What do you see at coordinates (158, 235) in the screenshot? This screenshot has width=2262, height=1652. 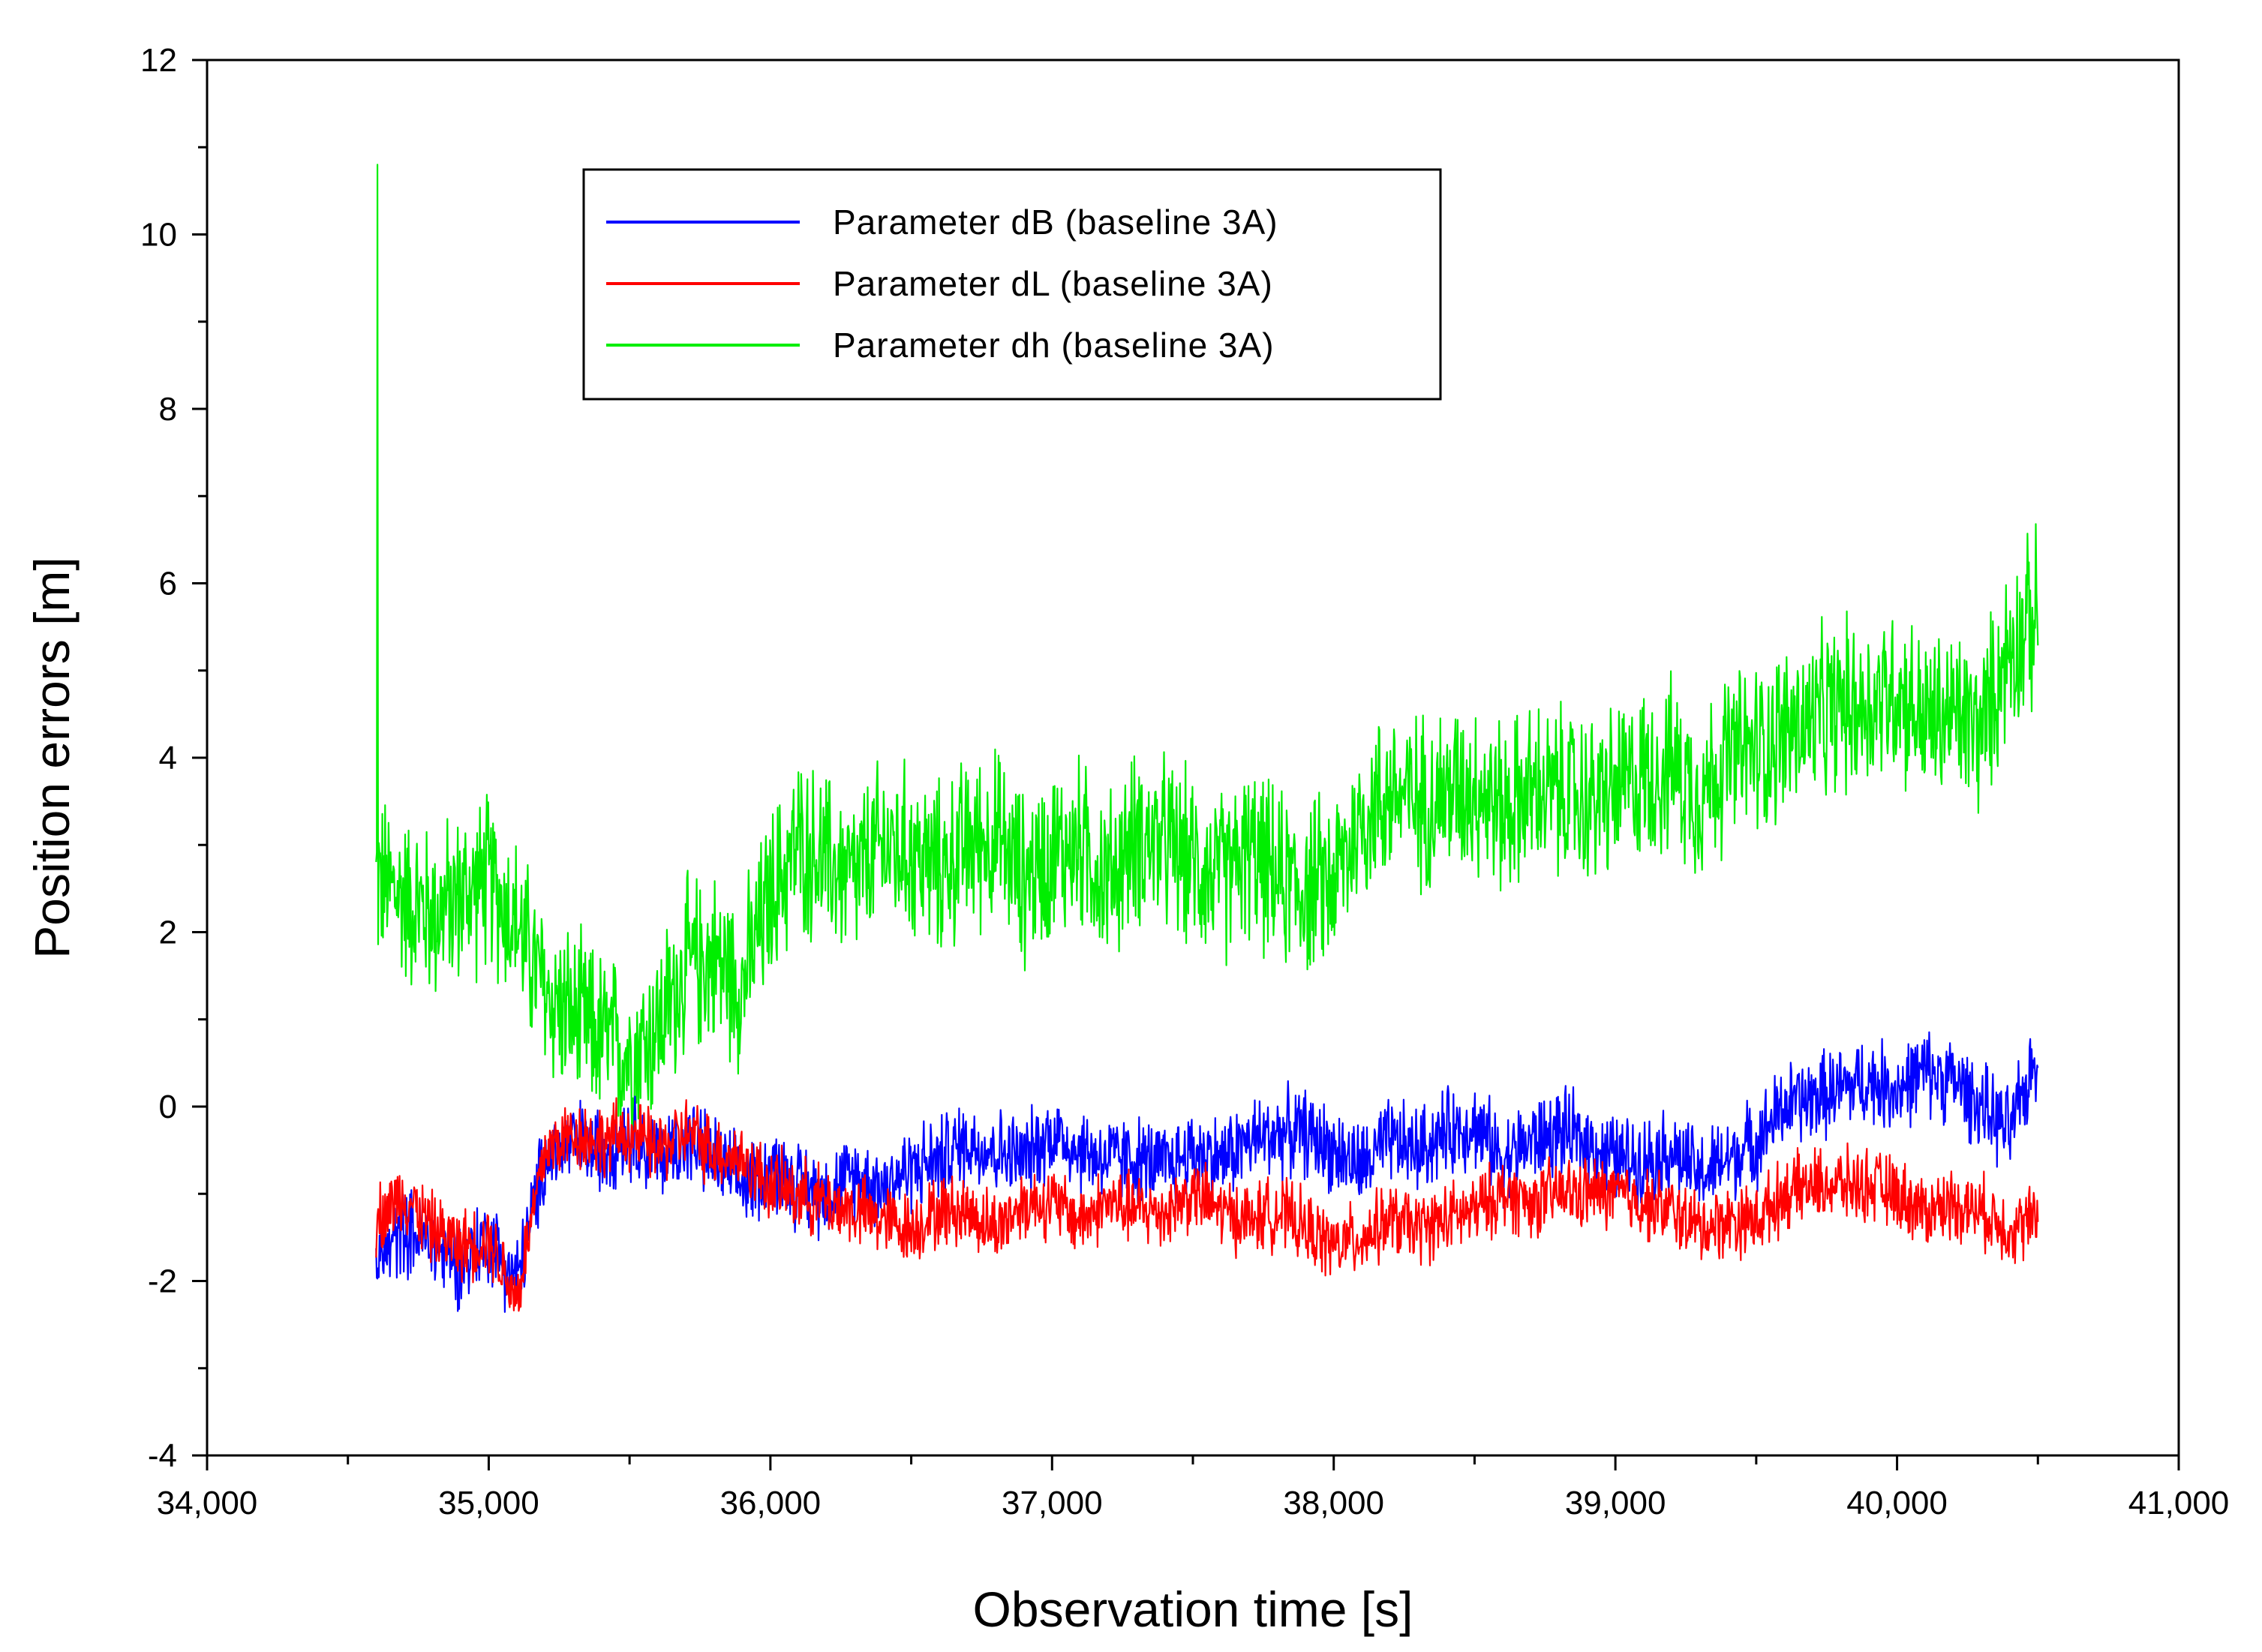 I see `y-tick-label: 10` at bounding box center [158, 235].